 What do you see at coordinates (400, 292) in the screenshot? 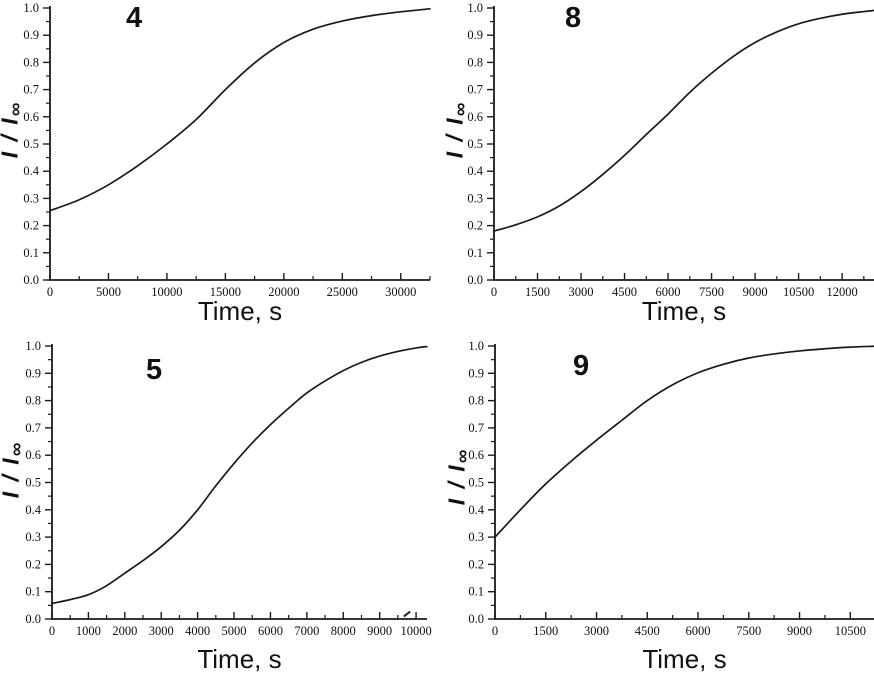
I see `x-tick-label: 30000` at bounding box center [400, 292].